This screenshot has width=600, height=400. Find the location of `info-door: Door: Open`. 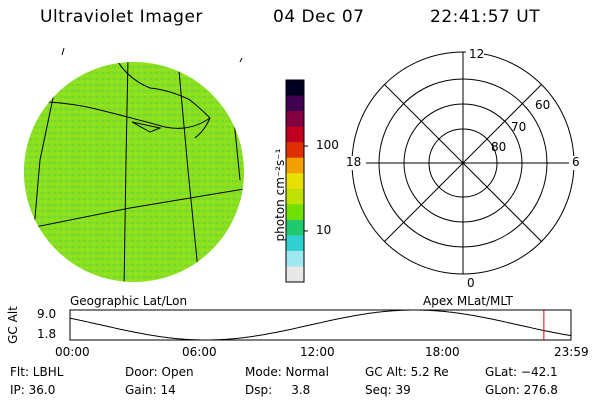

info-door: Door: Open is located at coordinates (159, 372).